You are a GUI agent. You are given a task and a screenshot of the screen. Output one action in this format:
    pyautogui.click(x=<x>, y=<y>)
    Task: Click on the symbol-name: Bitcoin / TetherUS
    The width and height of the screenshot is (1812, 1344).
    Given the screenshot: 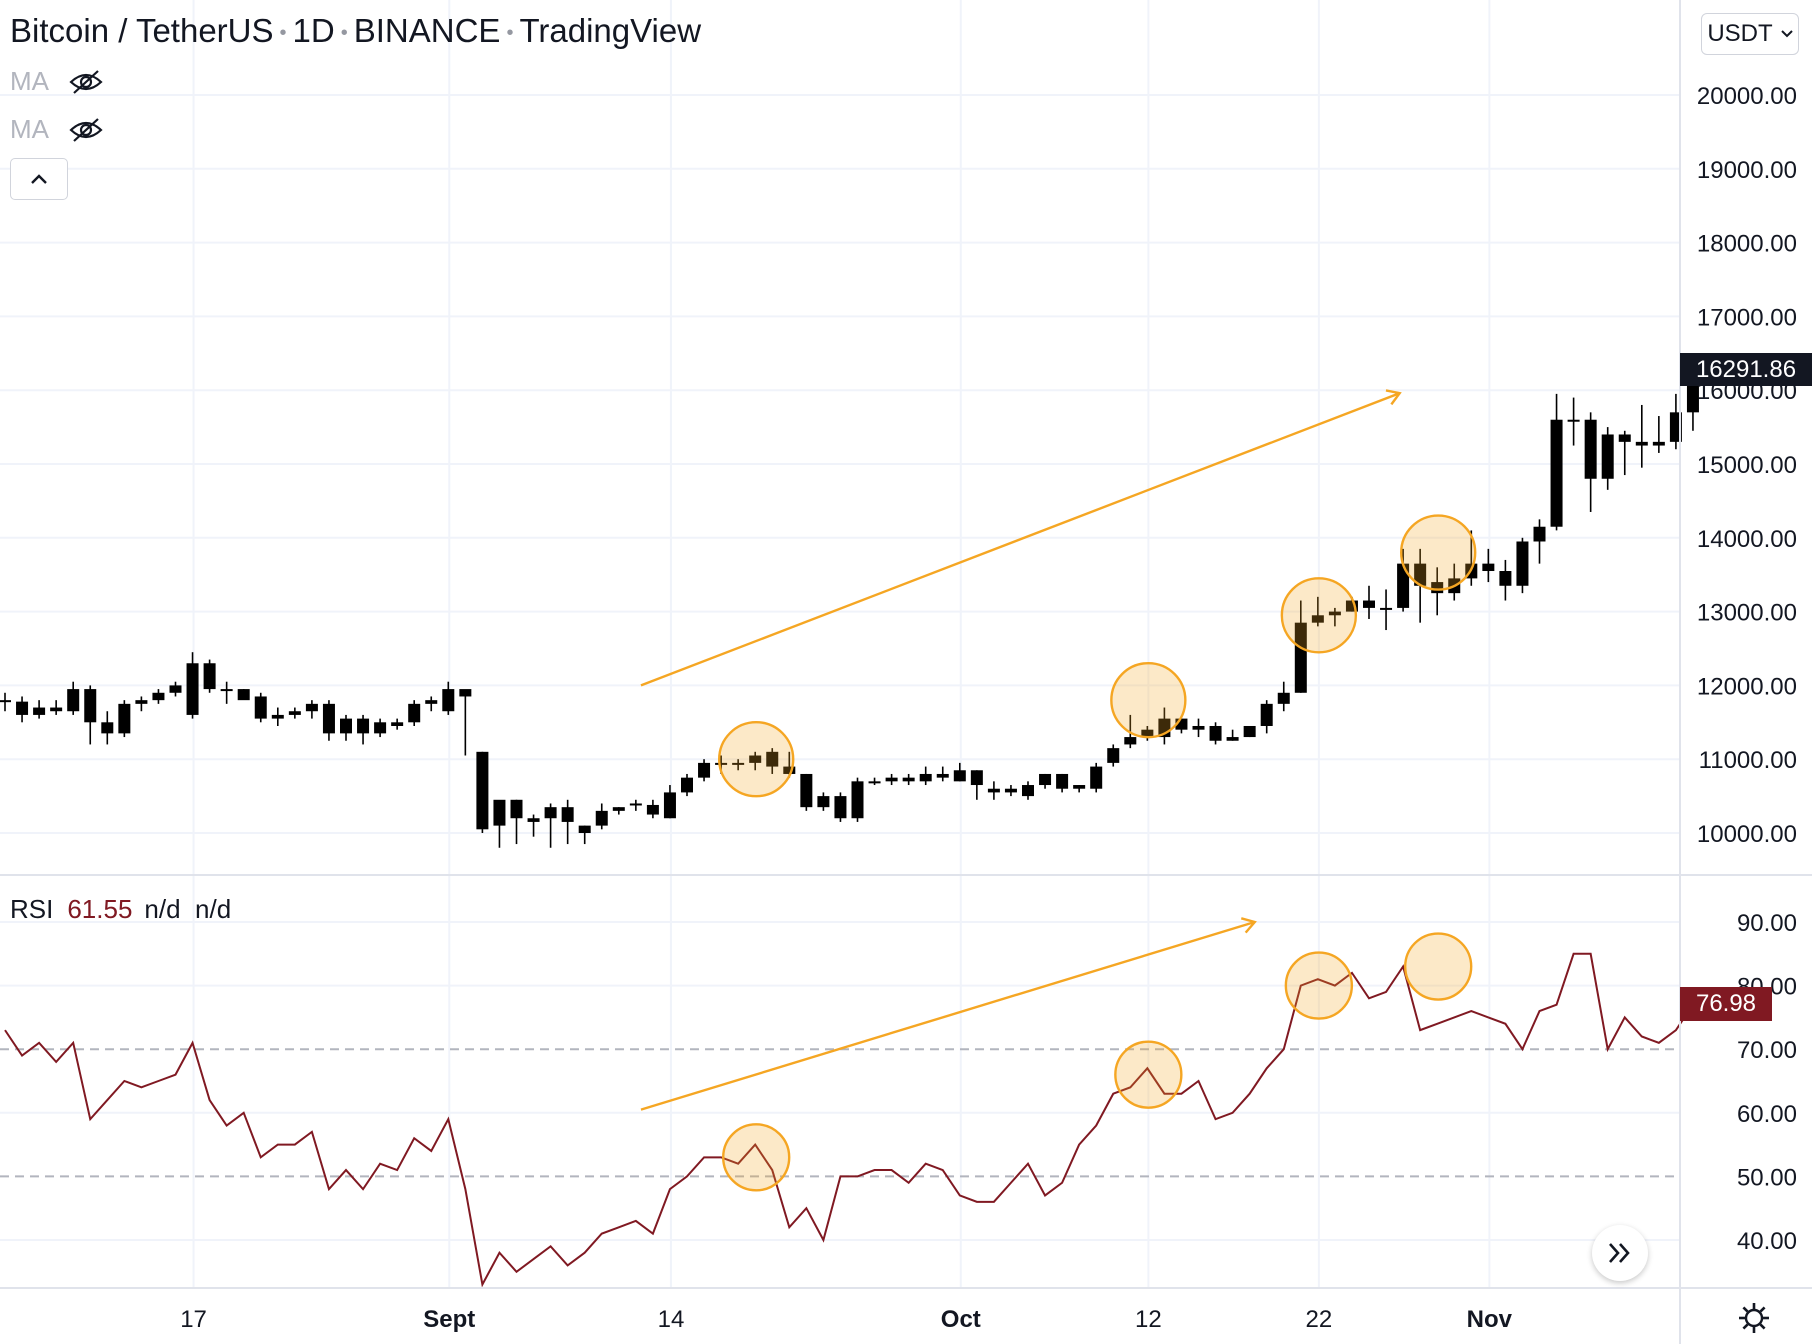 What is the action you would take?
    pyautogui.click(x=142, y=30)
    